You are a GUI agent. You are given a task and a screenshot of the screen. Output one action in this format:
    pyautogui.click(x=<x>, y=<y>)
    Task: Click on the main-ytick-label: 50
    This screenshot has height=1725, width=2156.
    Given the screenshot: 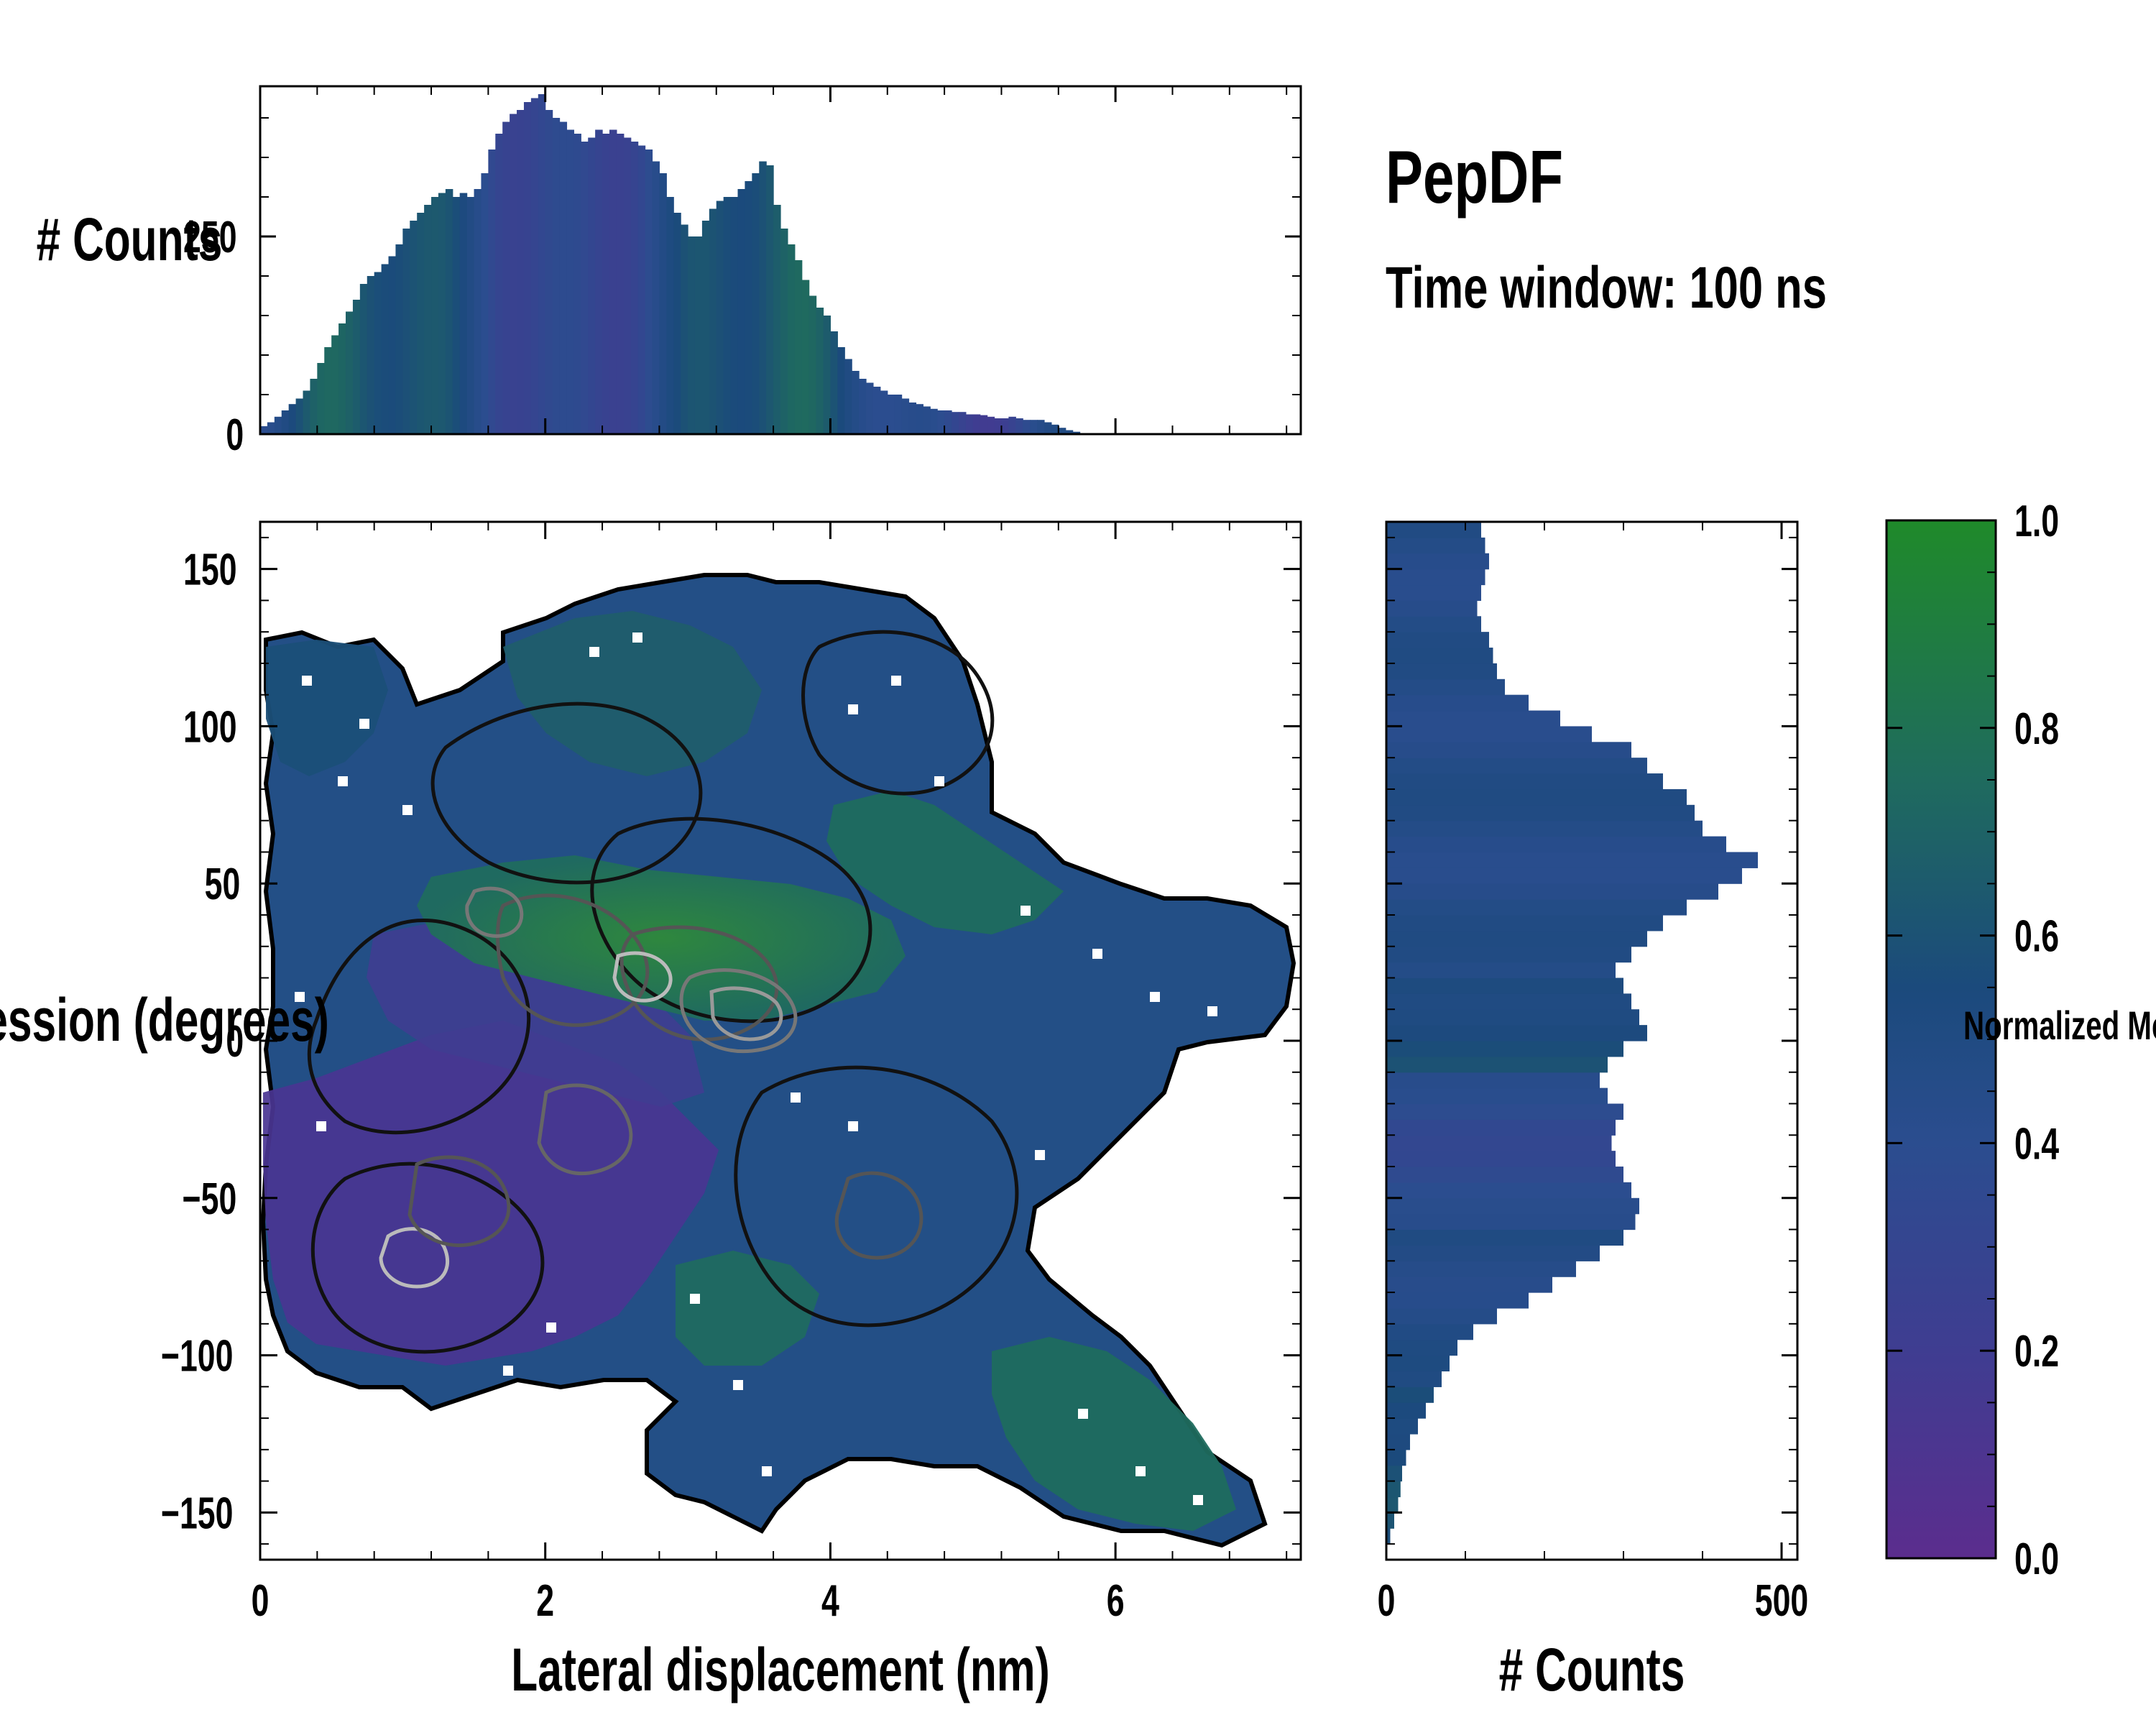 What is the action you would take?
    pyautogui.click(x=223, y=884)
    